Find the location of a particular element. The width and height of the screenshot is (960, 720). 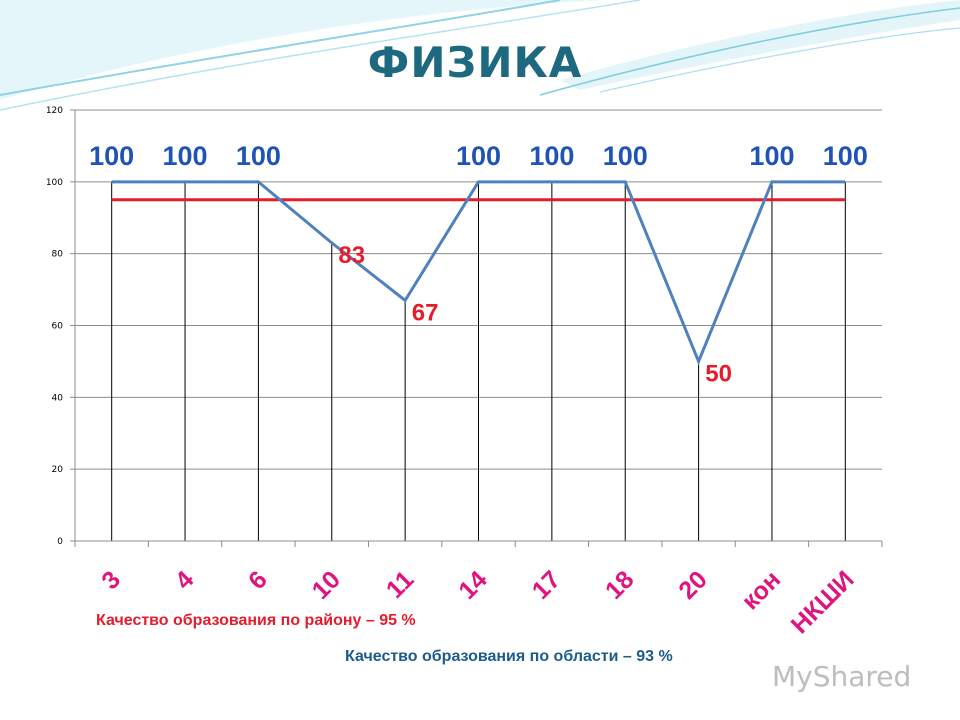

region-quality-note: Качество образования по области – 93 % is located at coordinates (509, 656).